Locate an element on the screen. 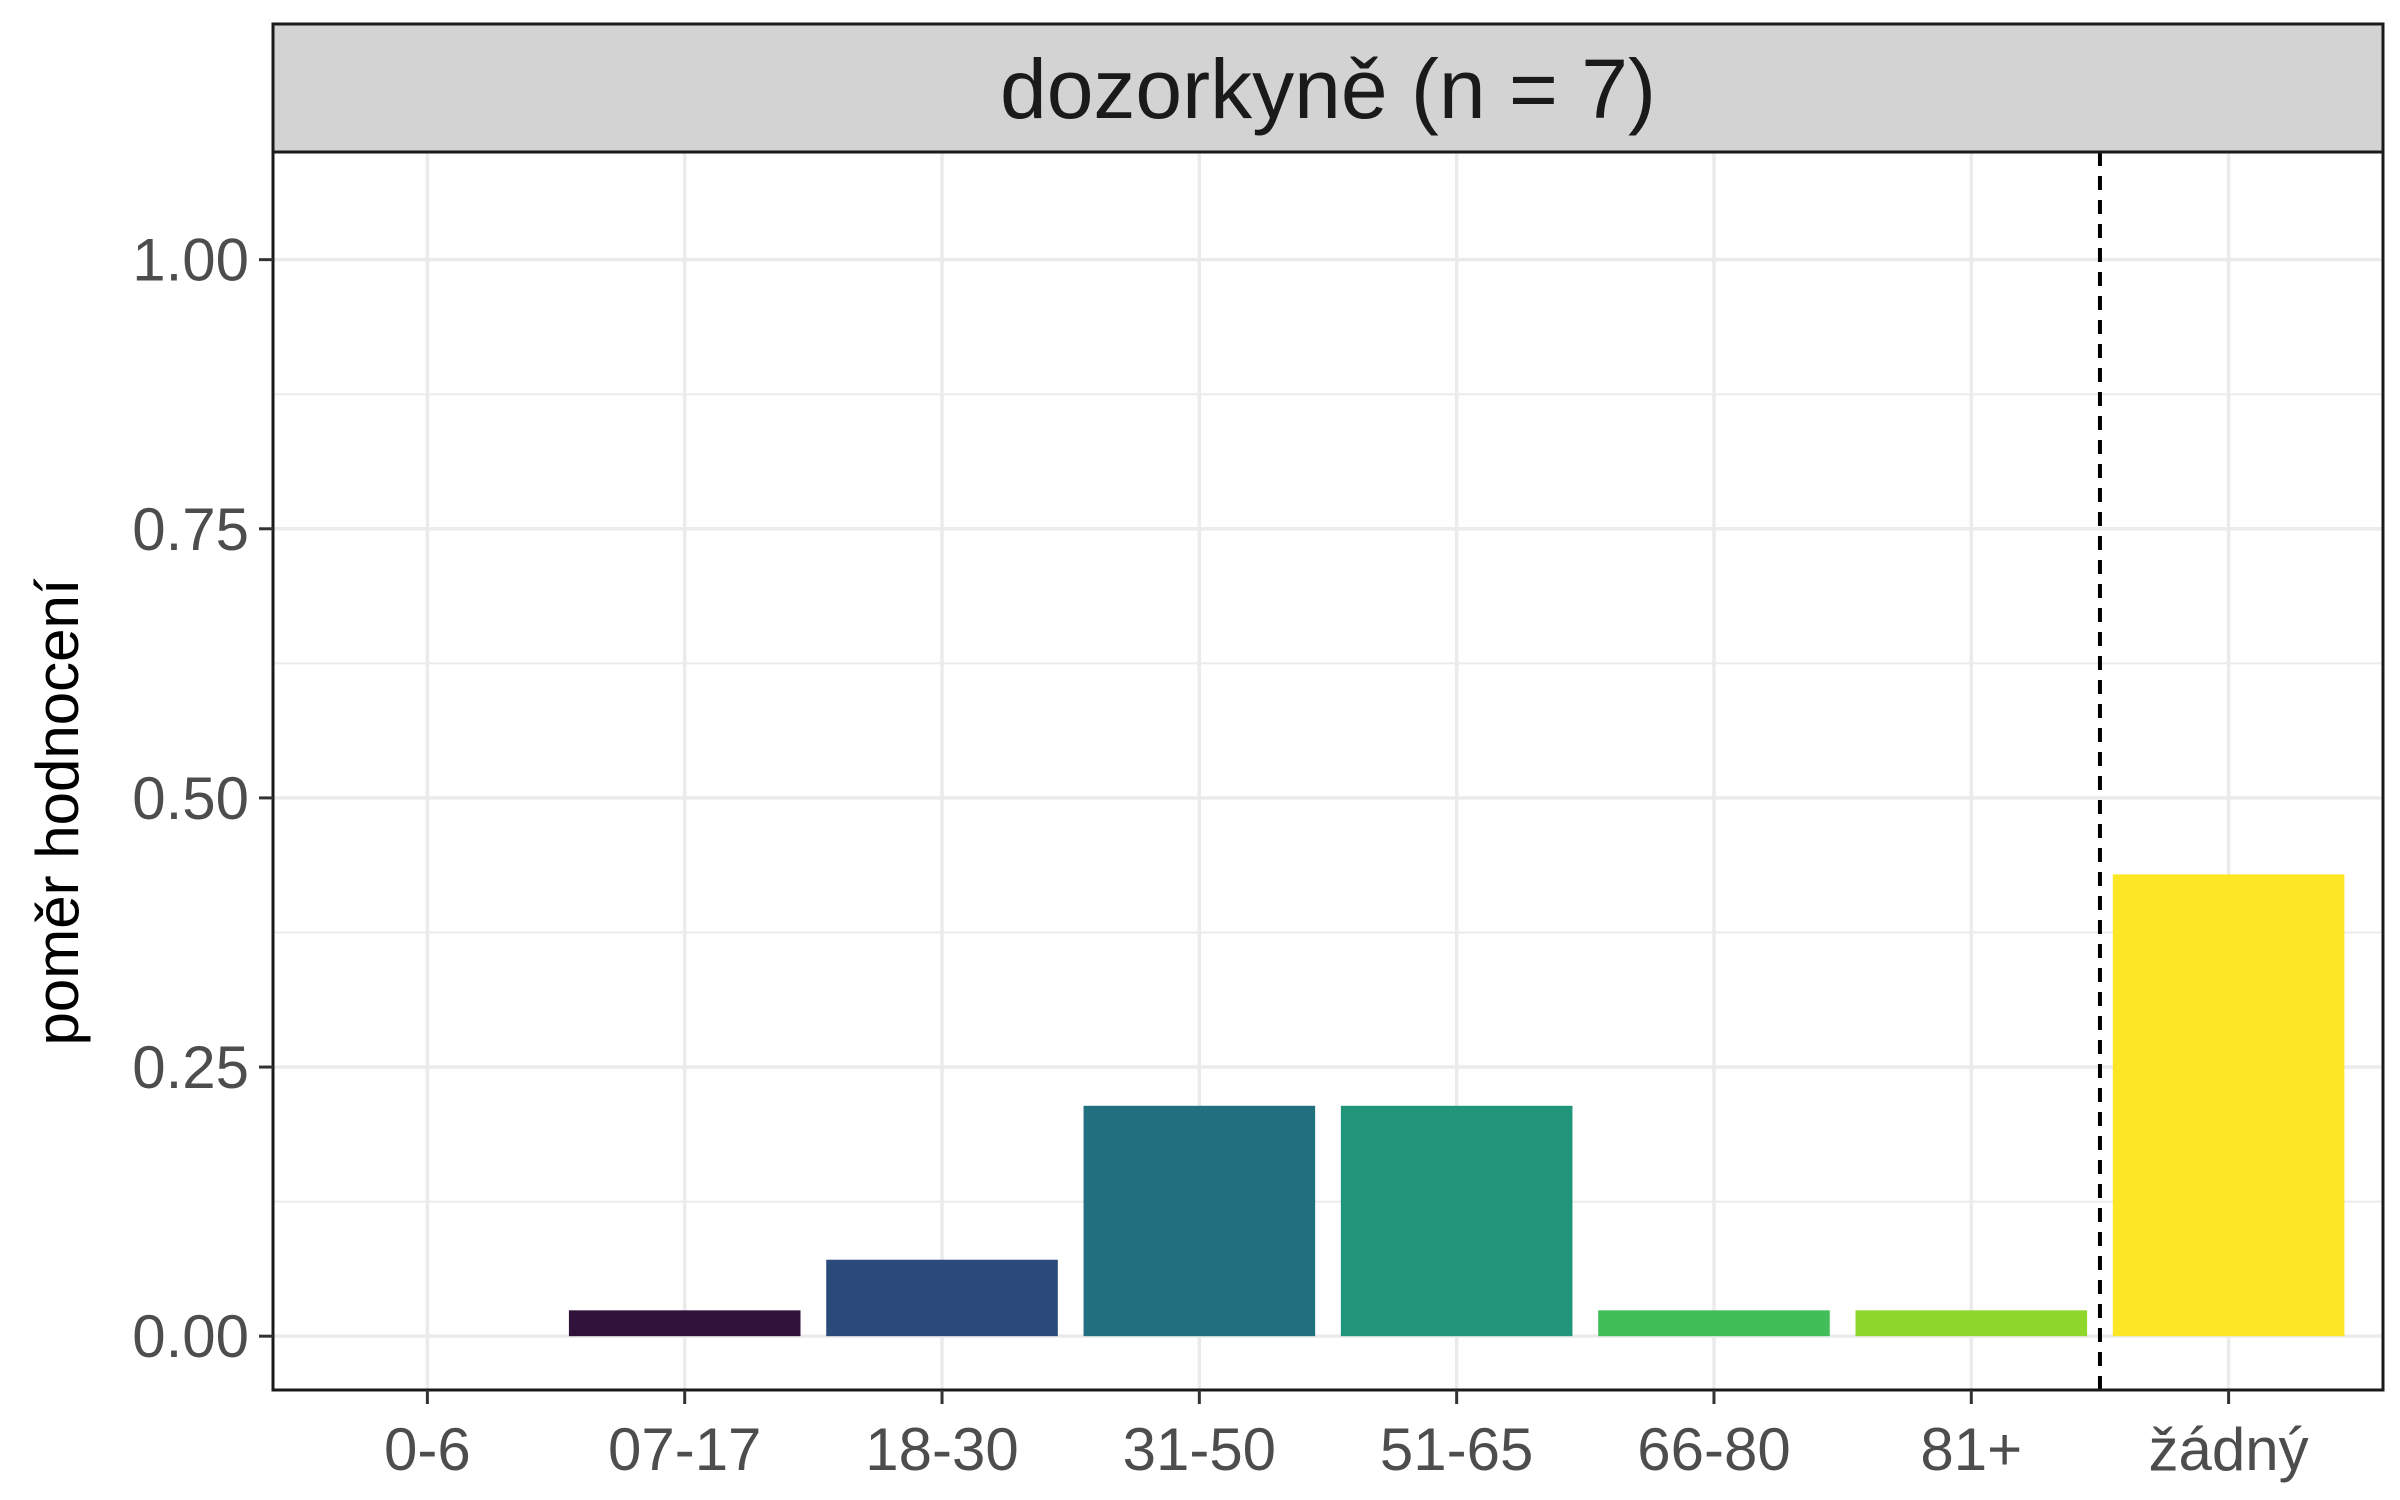  facet-strip-title: dozorkyně (n = 7) is located at coordinates (1328, 89).